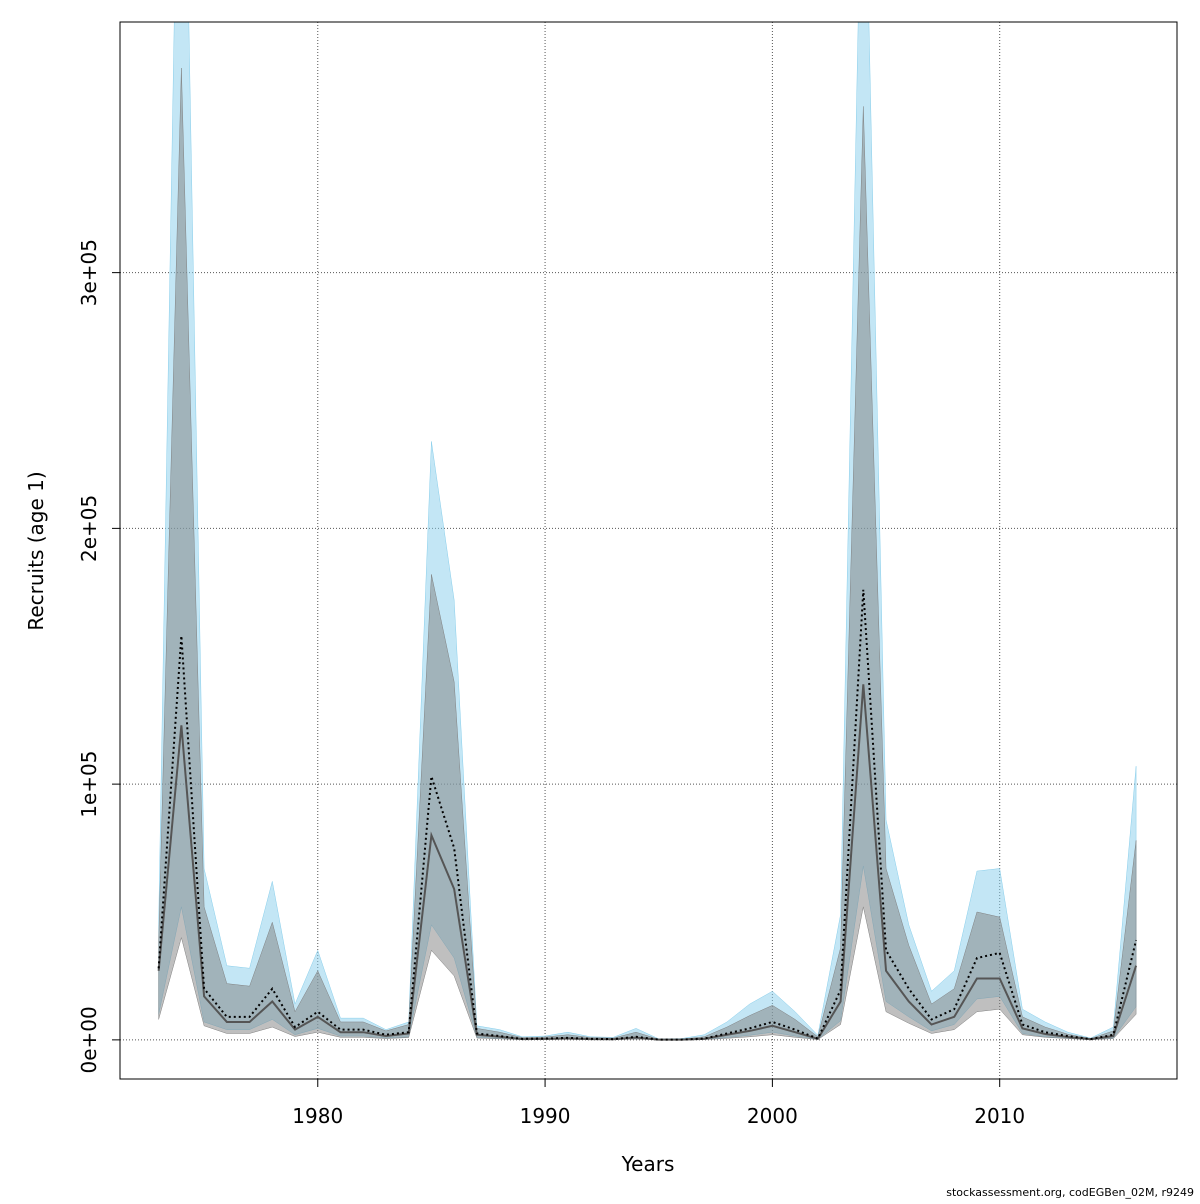 The image size is (1200, 1204). I want to click on x-tick-label: 2000, so click(772, 1116).